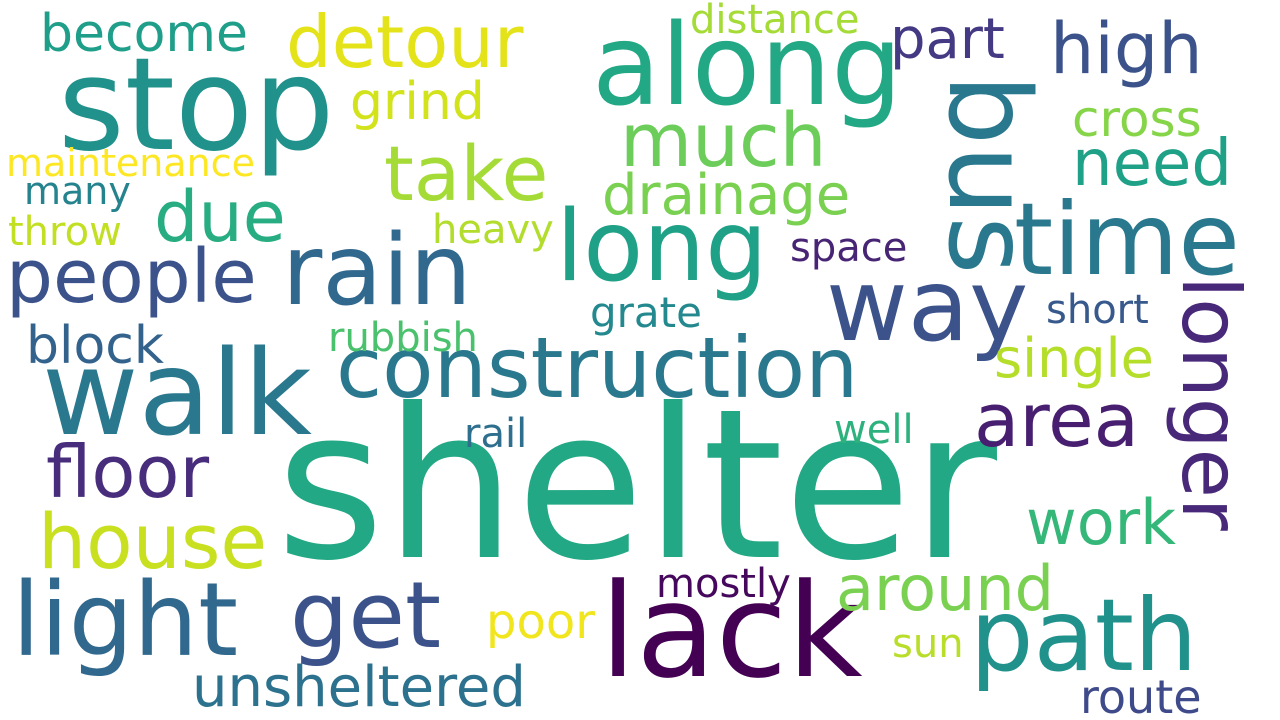  I want to click on word-rain: rain, so click(377, 271).